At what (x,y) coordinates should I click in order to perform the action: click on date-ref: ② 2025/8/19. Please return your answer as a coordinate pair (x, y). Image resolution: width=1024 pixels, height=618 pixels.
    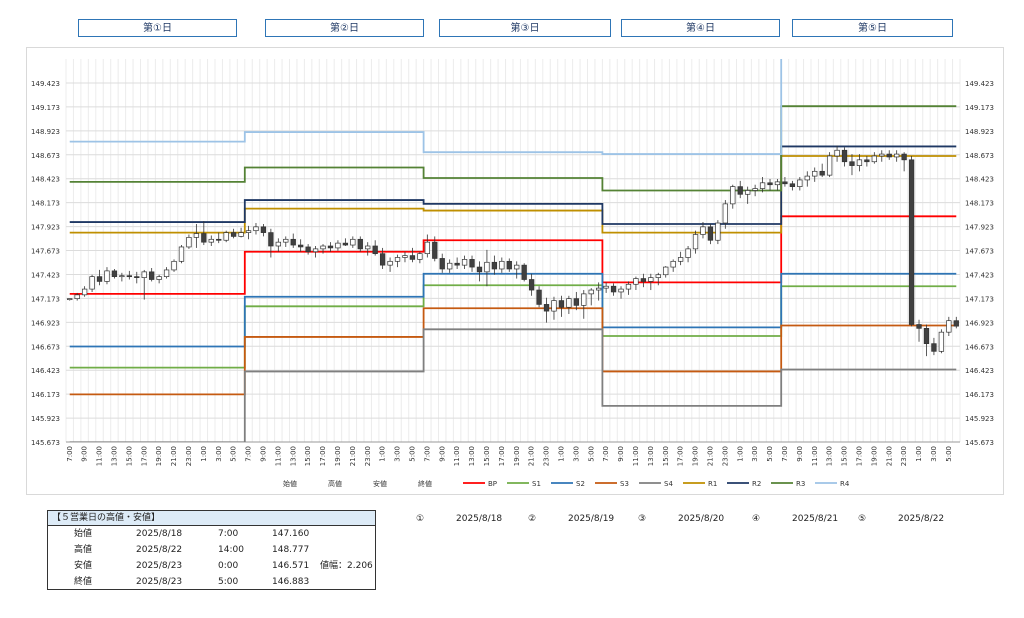
    Looking at the image, I should click on (571, 519).